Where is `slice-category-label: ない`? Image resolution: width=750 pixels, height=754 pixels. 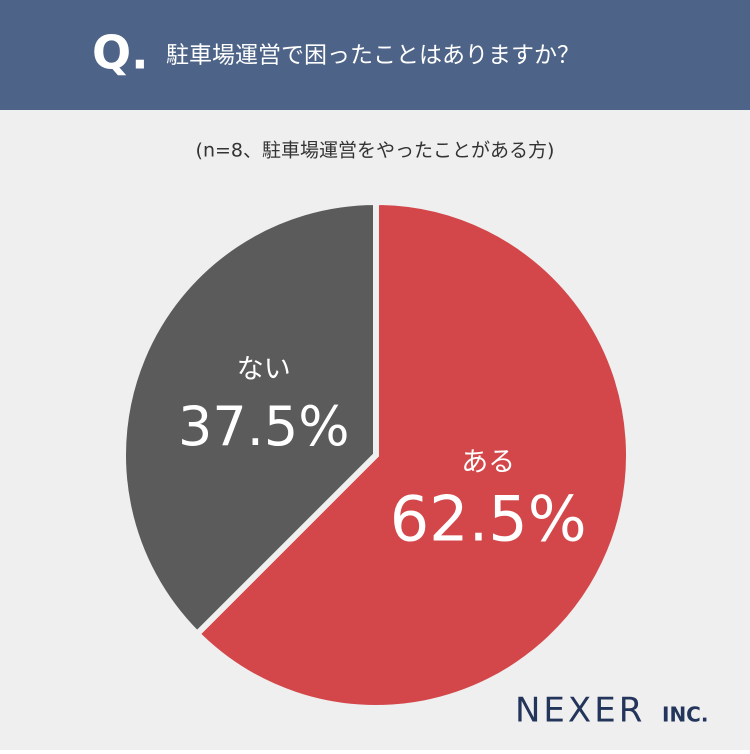 slice-category-label: ない is located at coordinates (264, 369).